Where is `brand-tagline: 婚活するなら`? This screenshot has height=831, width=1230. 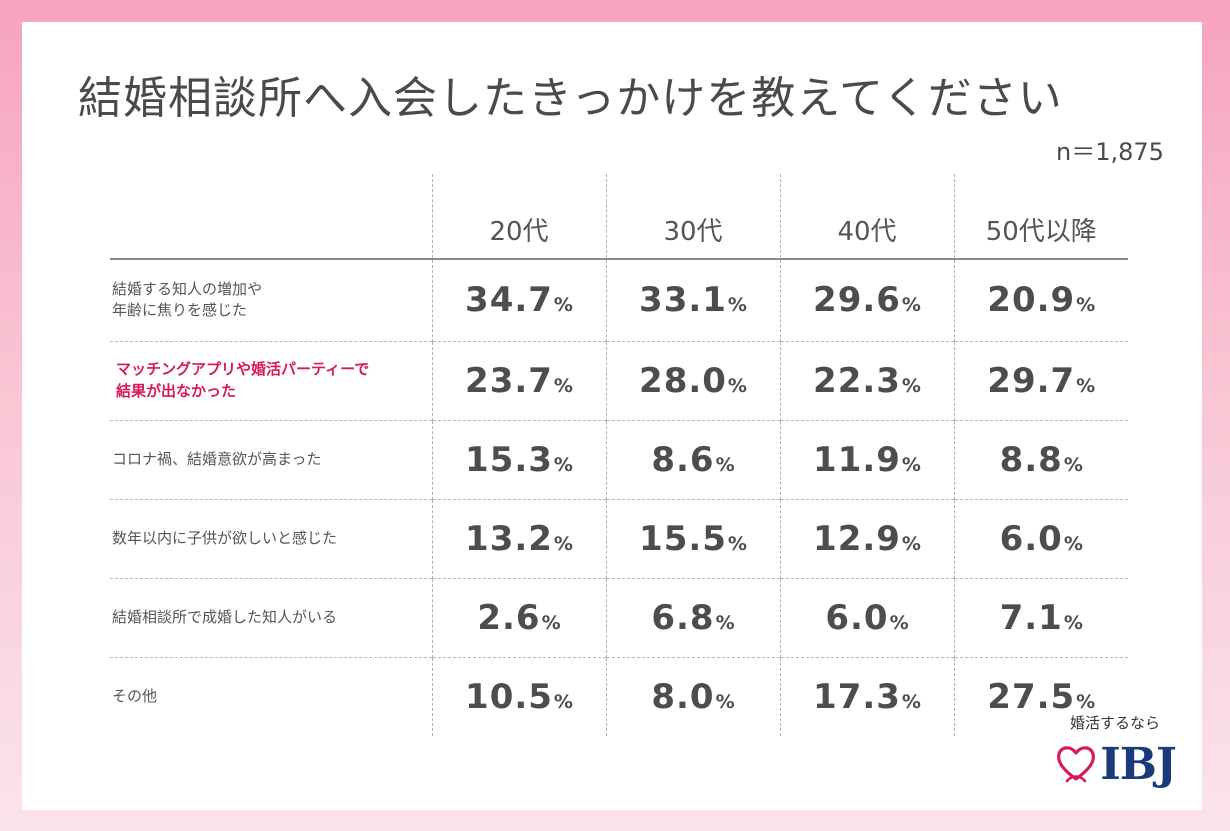 brand-tagline: 婚活するなら is located at coordinates (1114, 723).